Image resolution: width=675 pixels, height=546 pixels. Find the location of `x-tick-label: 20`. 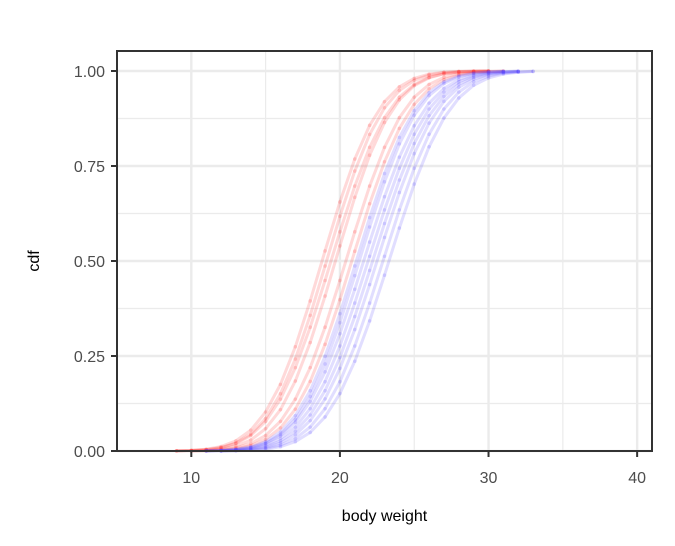

x-tick-label: 20 is located at coordinates (340, 478).